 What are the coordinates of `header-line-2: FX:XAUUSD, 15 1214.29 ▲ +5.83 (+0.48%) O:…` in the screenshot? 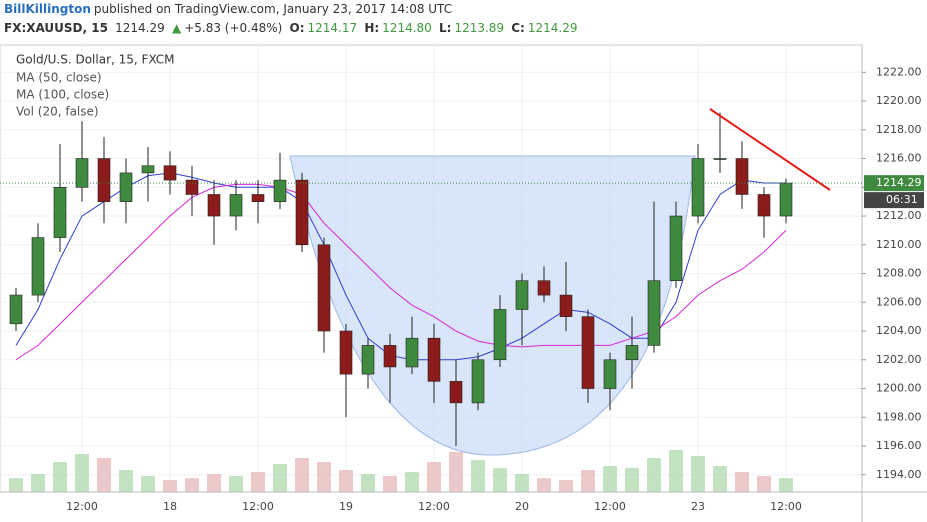 It's located at (292, 28).